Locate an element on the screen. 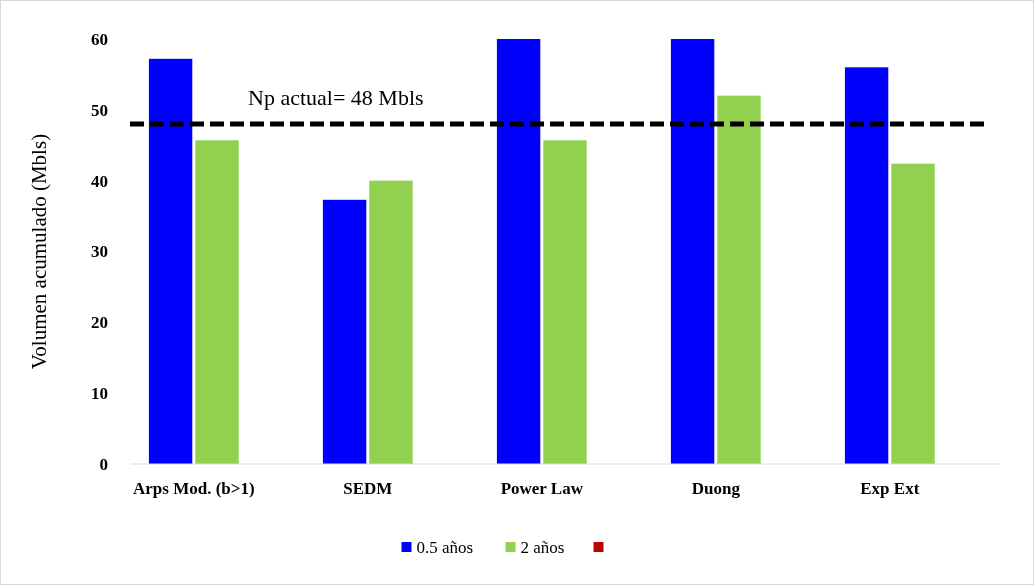 The width and height of the screenshot is (1035, 586). x-tick-label: SEDM is located at coordinates (368, 488).